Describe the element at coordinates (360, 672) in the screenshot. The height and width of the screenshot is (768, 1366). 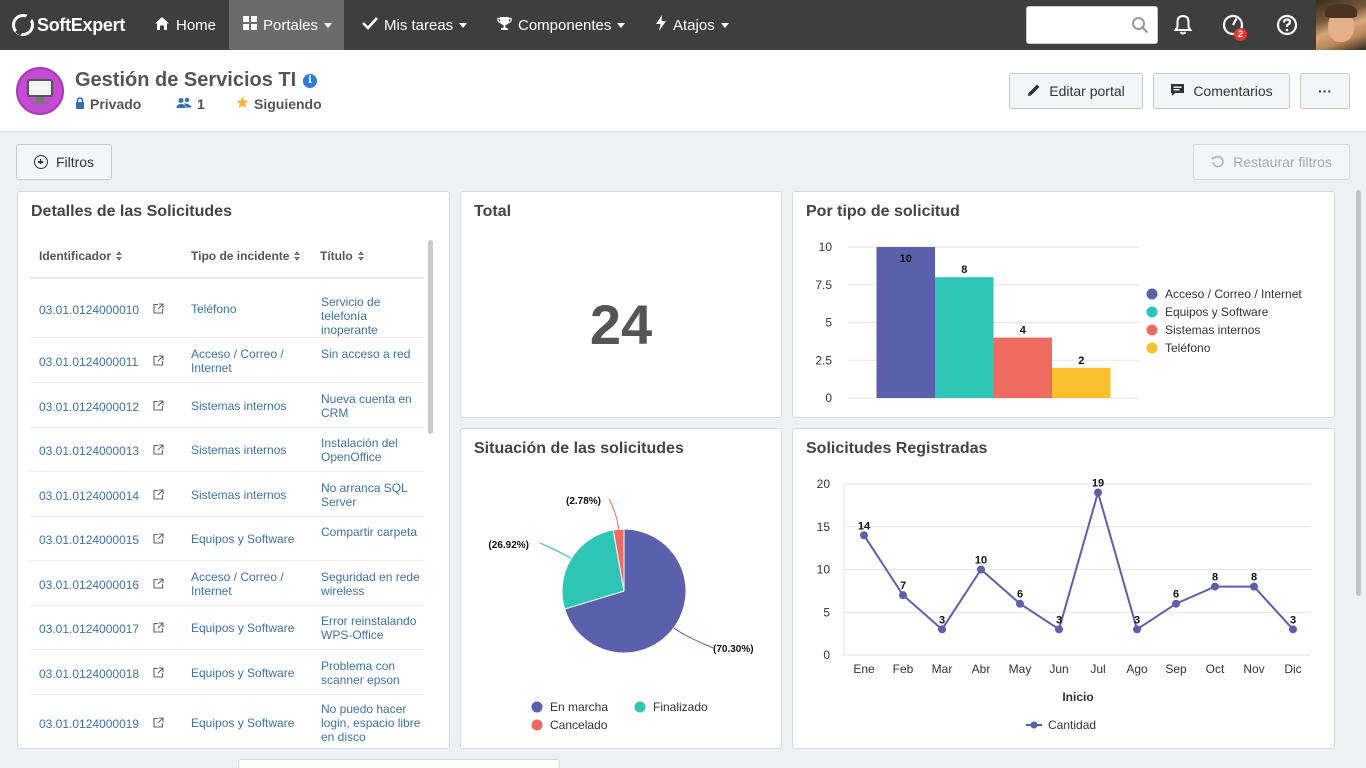
I see `request-title: Problema con scanner epson` at that location.